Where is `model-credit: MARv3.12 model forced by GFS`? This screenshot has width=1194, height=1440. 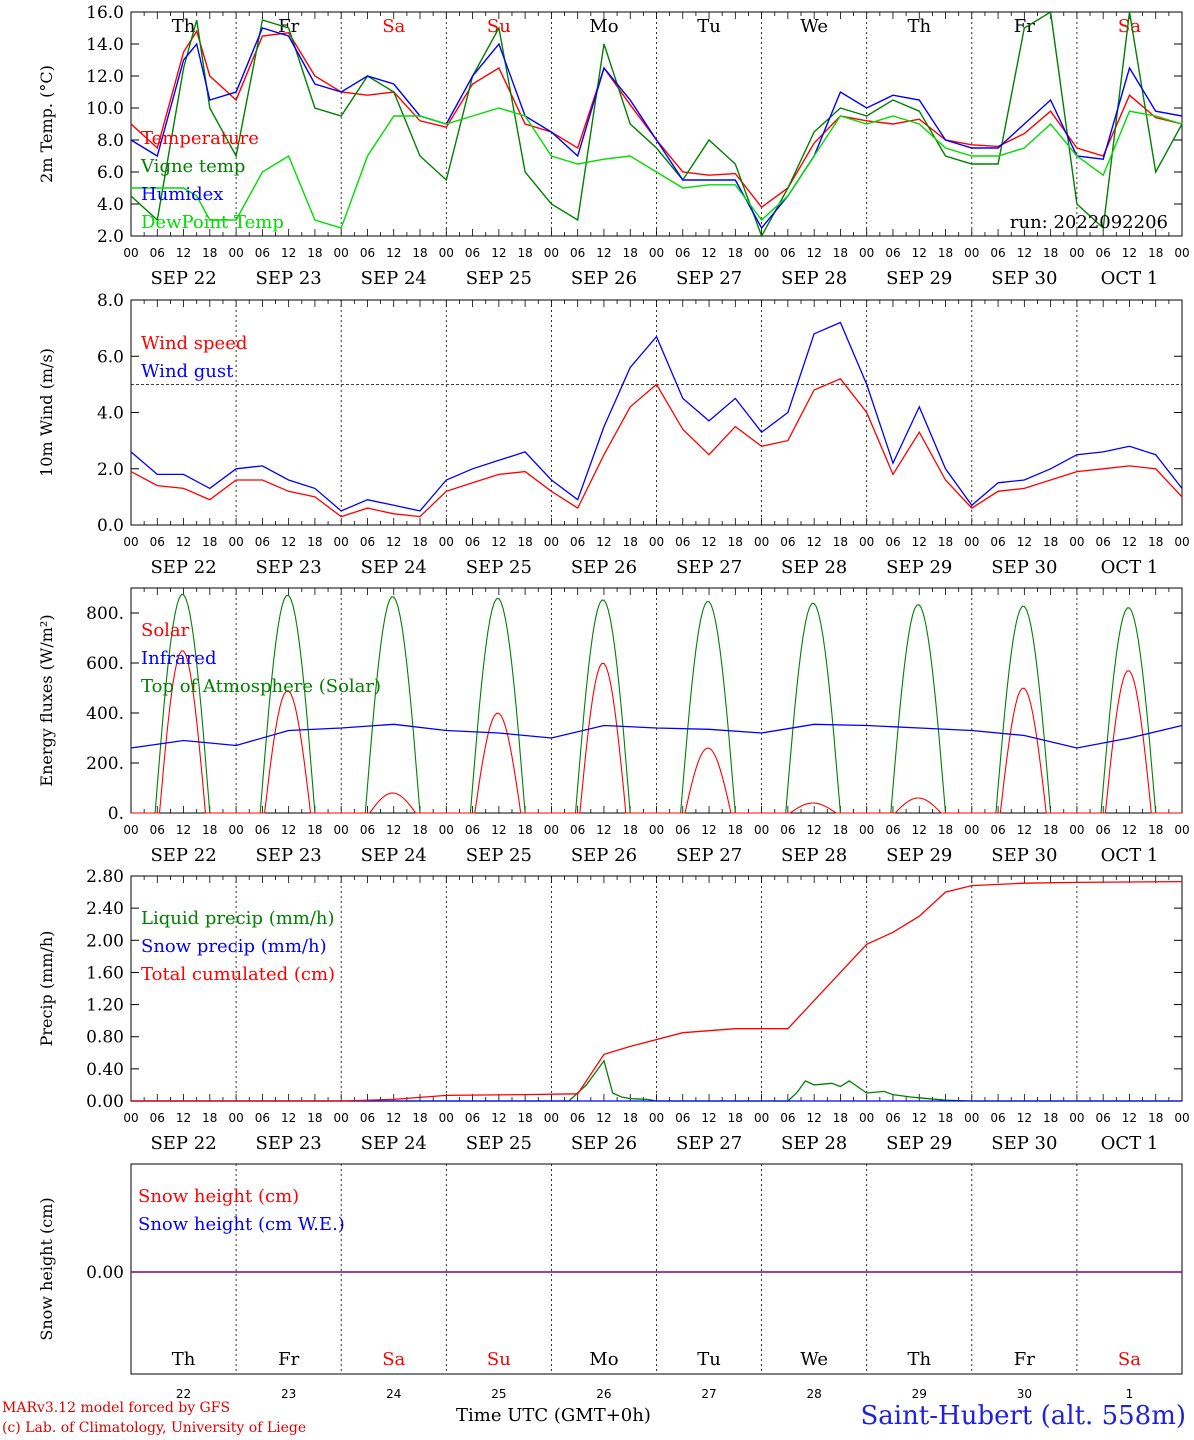 model-credit: MARv3.12 model forced by GFS is located at coordinates (116, 1408).